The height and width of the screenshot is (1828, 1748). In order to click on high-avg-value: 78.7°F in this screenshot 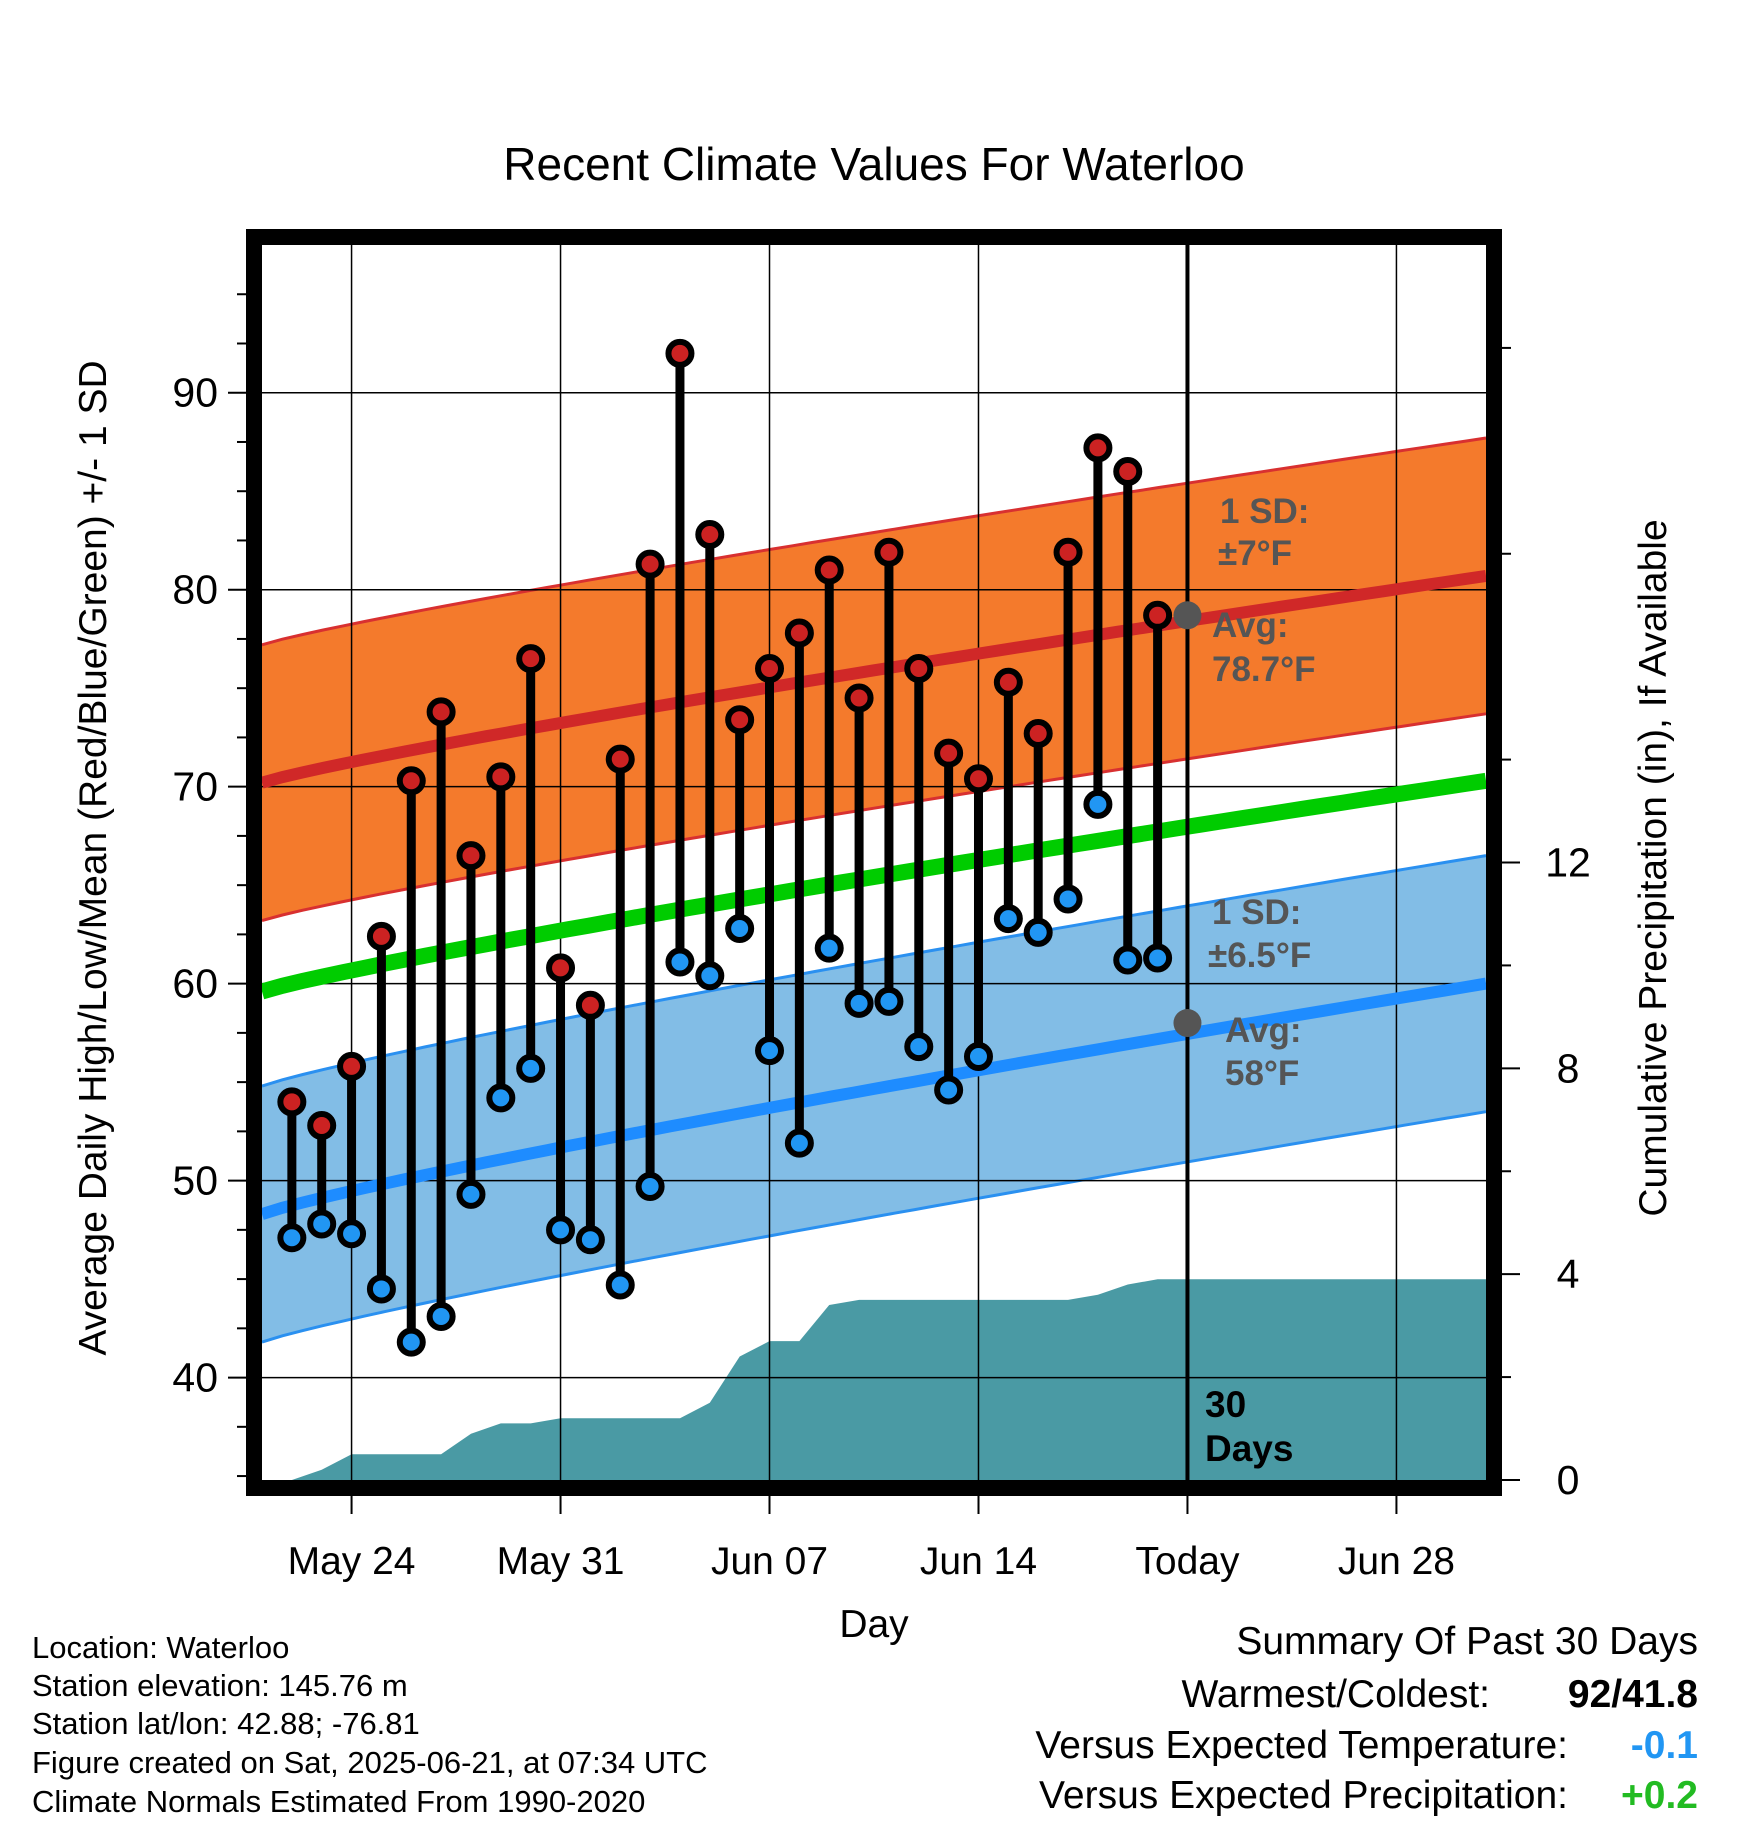, I will do `click(1264, 669)`.